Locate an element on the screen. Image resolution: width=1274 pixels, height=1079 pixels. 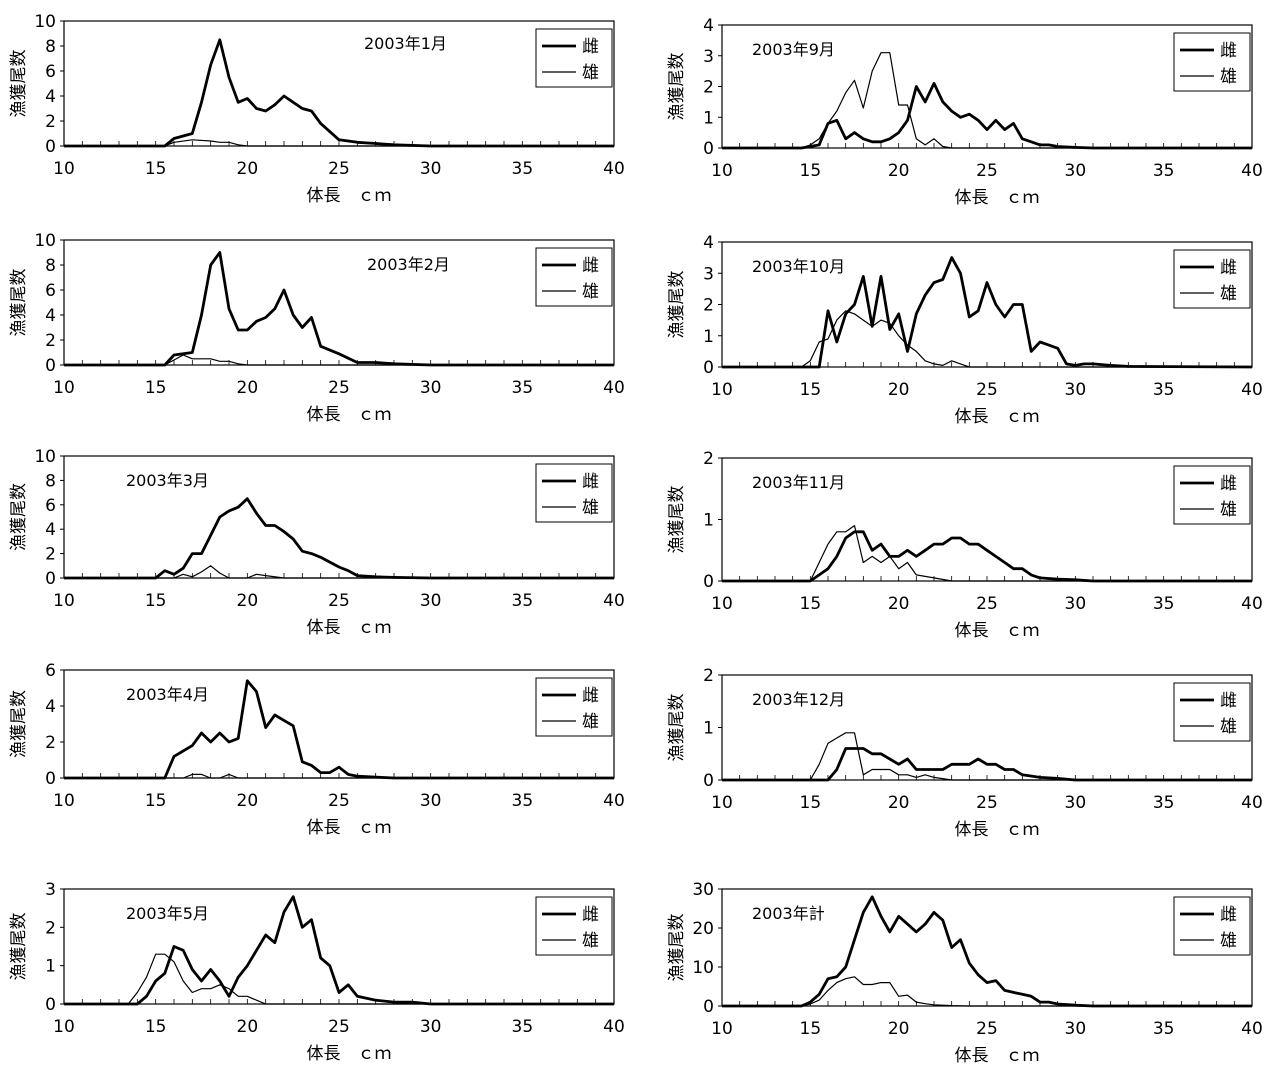
chart-title: 2003年11月 is located at coordinates (798, 482).